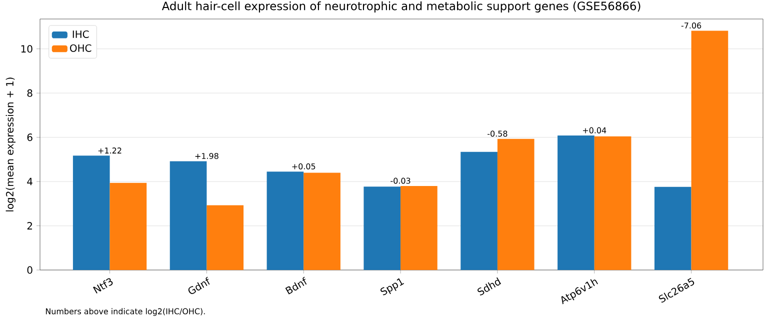 The height and width of the screenshot is (330, 767). Describe the element at coordinates (80, 34) in the screenshot. I see `legend-label: IHC` at that location.